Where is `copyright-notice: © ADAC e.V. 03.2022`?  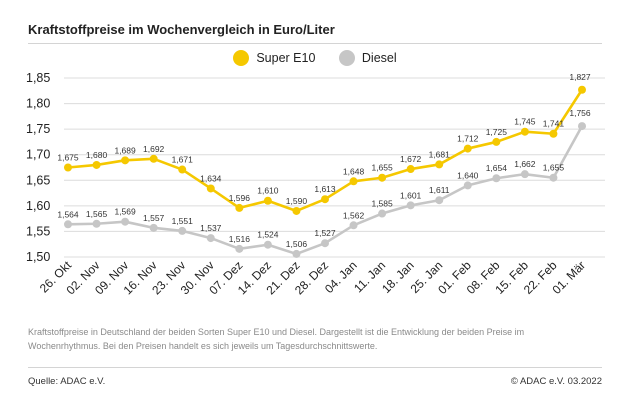 copyright-notice: © ADAC e.V. 03.2022 is located at coordinates (556, 381).